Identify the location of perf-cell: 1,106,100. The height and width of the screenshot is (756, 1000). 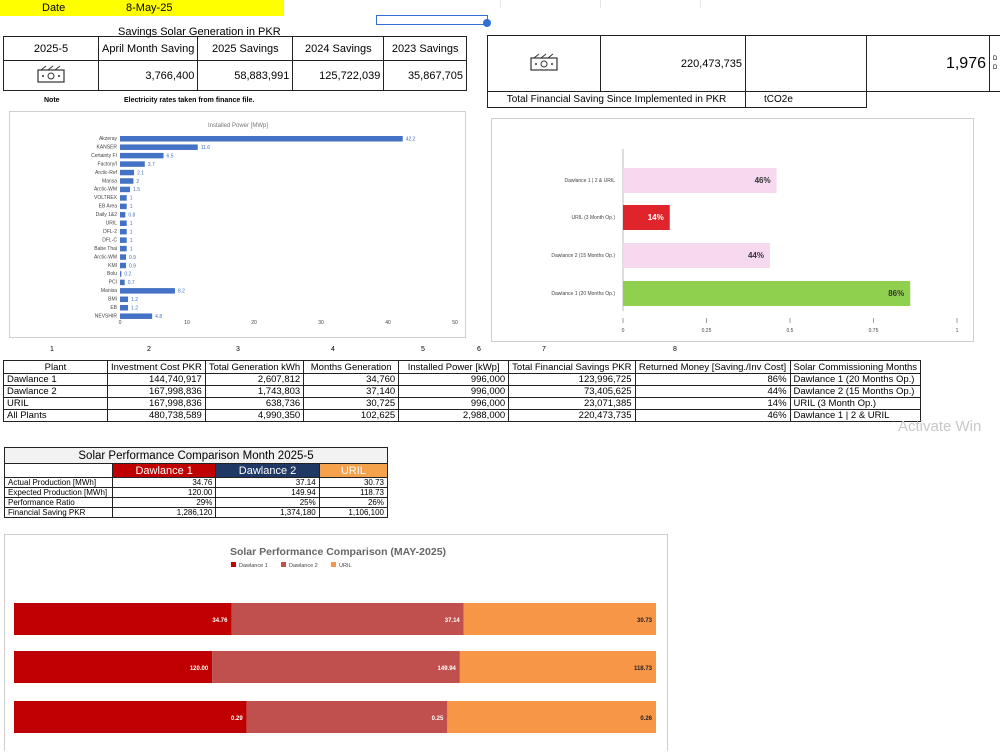
(353, 513).